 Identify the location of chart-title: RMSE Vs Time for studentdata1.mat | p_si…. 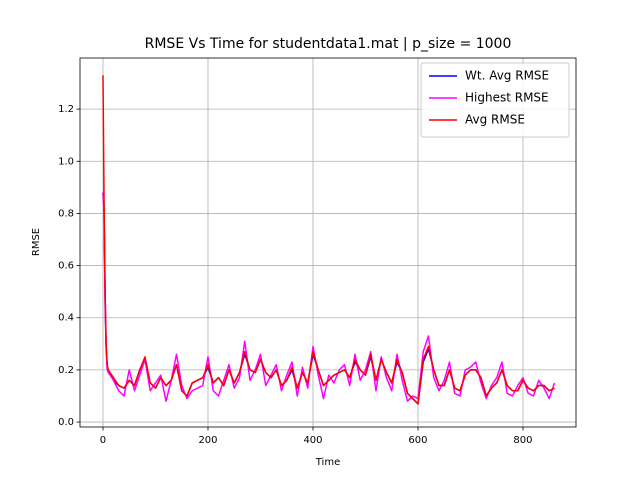
(328, 44).